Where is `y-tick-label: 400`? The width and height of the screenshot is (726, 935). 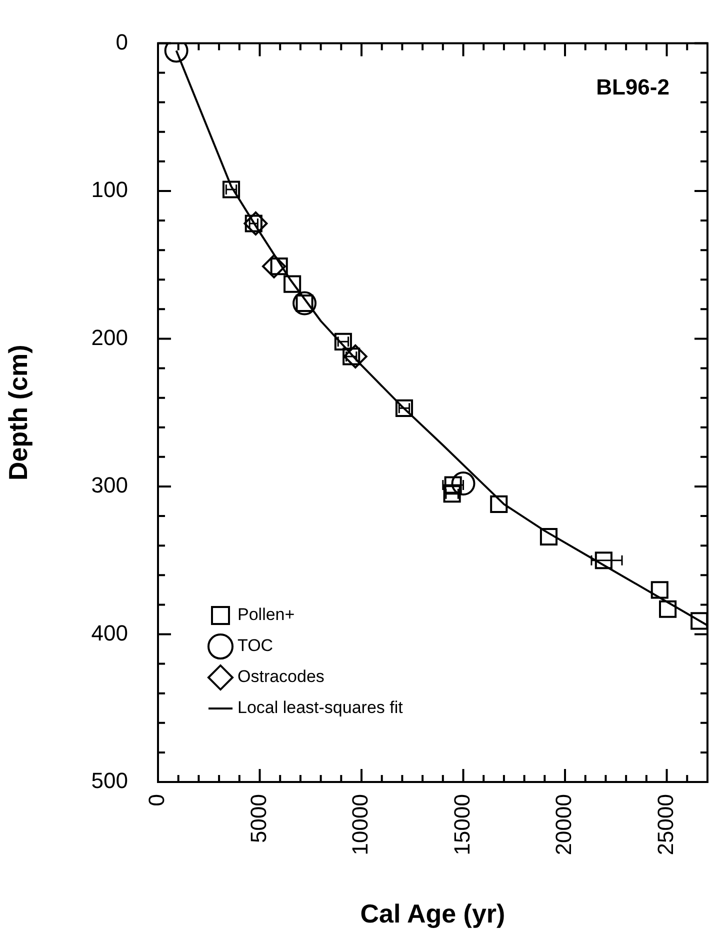 y-tick-label: 400 is located at coordinates (109, 633).